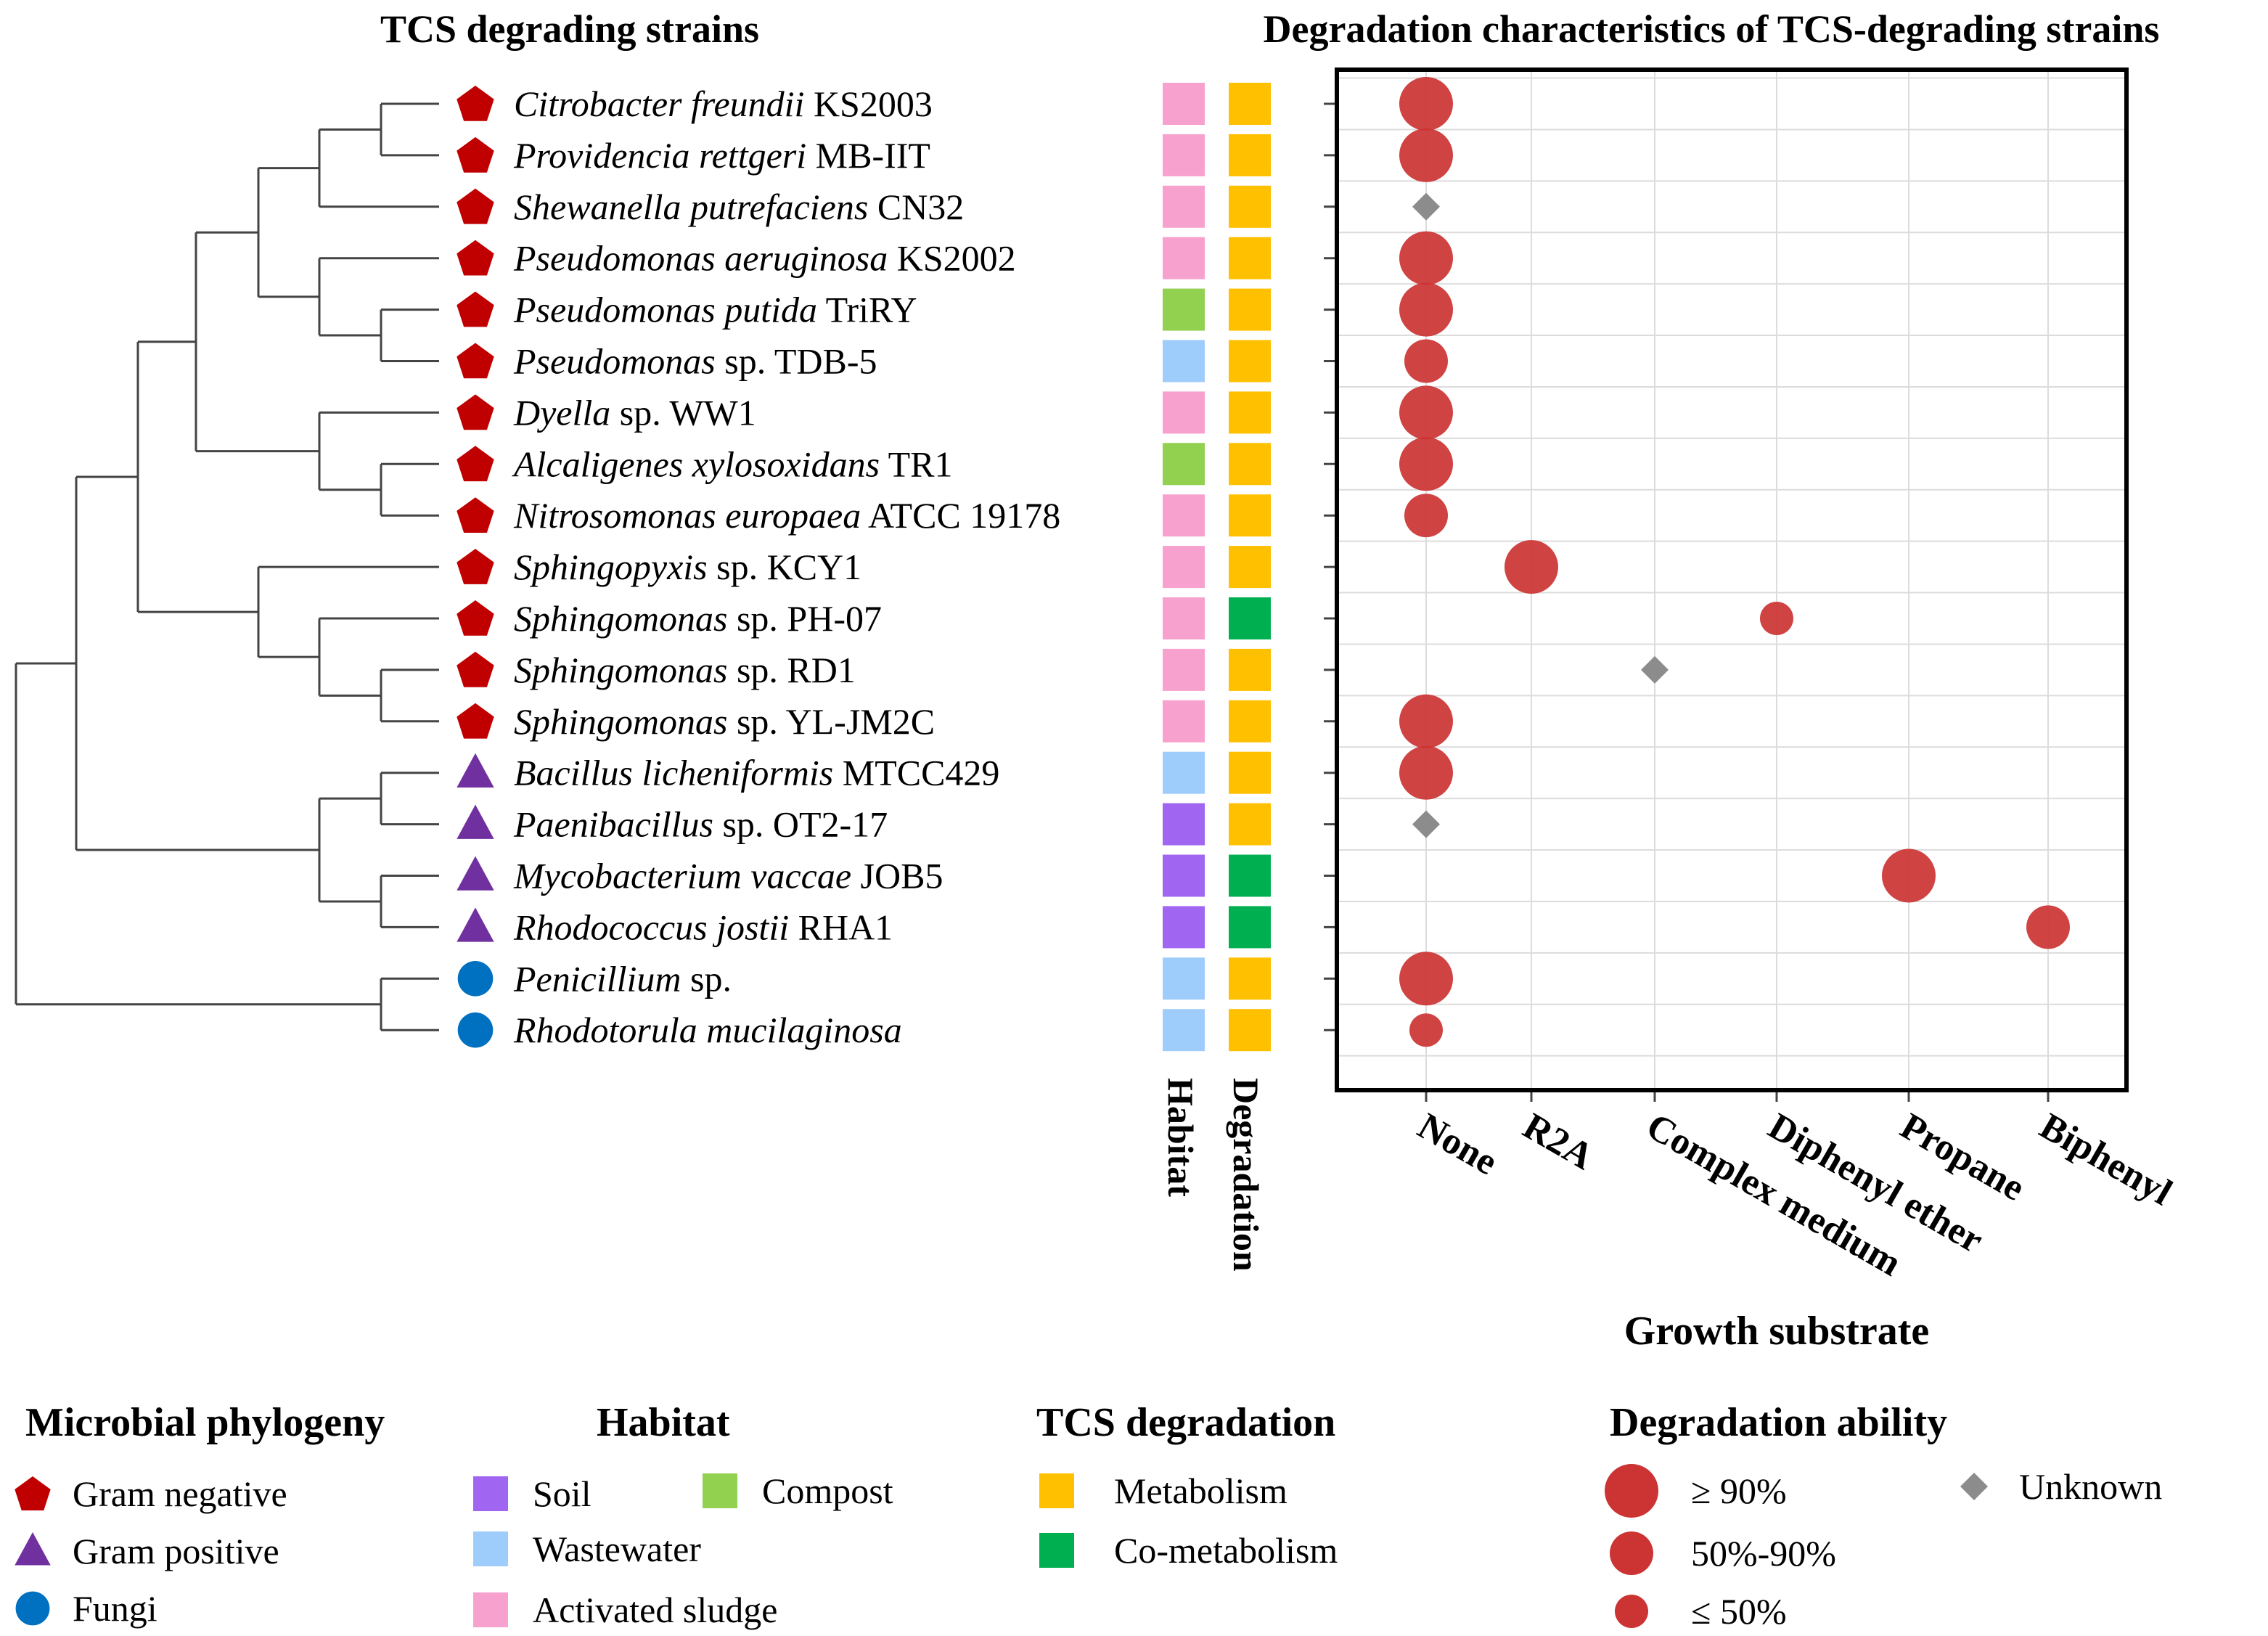 The width and height of the screenshot is (2268, 1636). I want to click on strain-genus: Rhodococcus jostii, so click(651, 927).